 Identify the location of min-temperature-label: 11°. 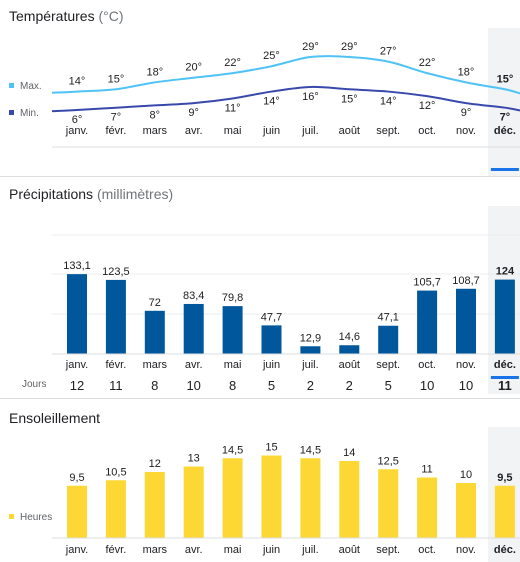
(233, 108).